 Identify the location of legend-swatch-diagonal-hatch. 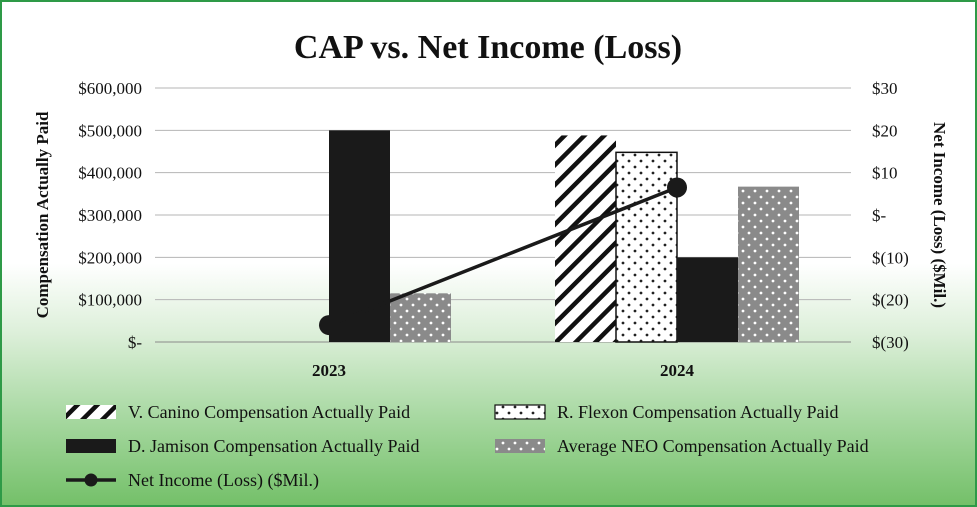
(91, 412).